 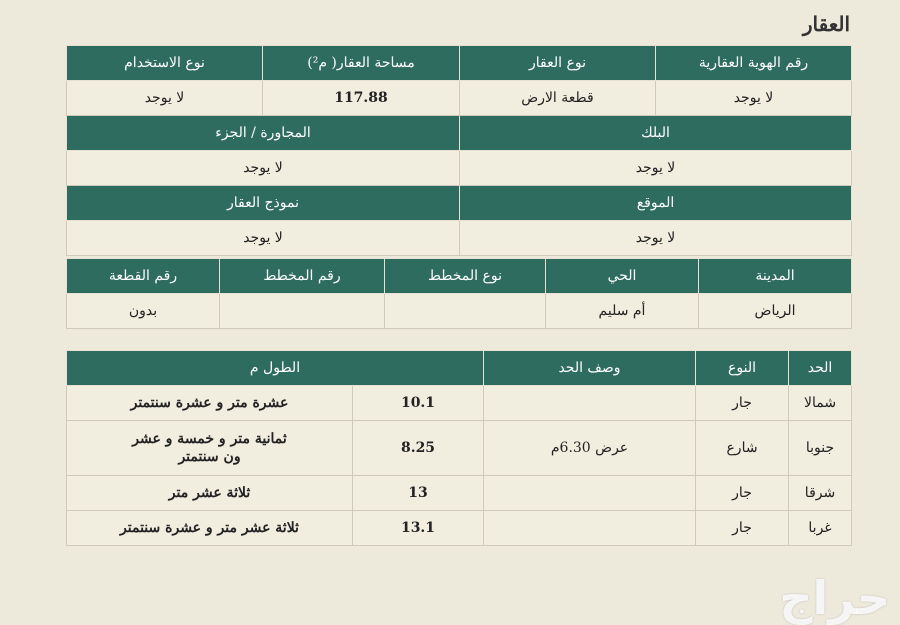 What do you see at coordinates (590, 368) in the screenshot?
I see `header-description: وصف الحد` at bounding box center [590, 368].